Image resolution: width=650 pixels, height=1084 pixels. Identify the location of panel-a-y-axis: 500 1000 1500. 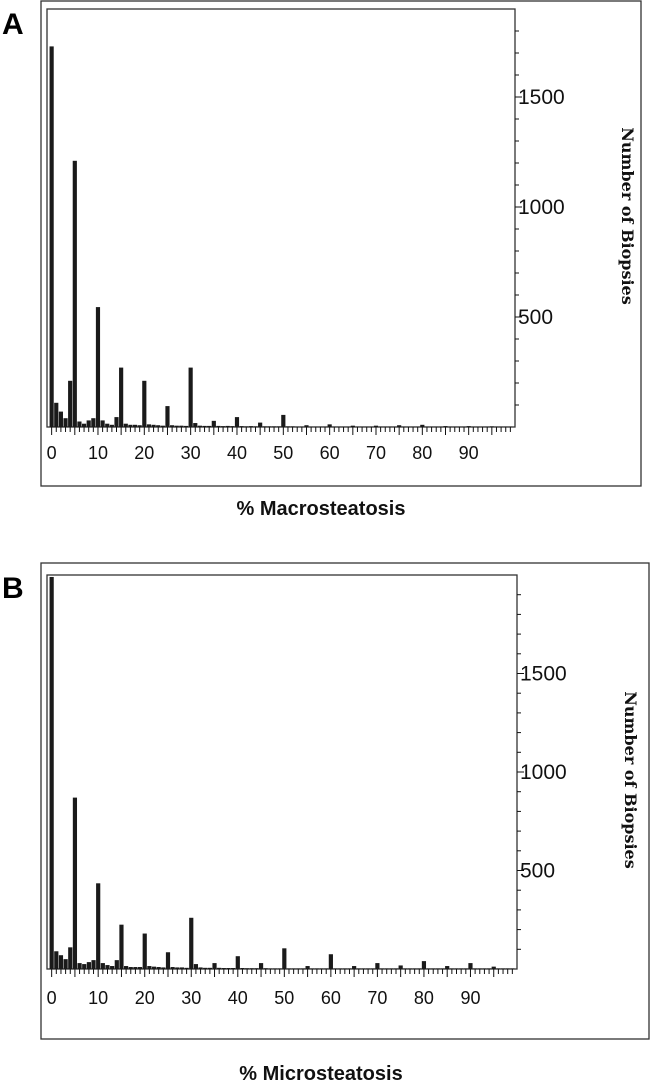
(540, 218).